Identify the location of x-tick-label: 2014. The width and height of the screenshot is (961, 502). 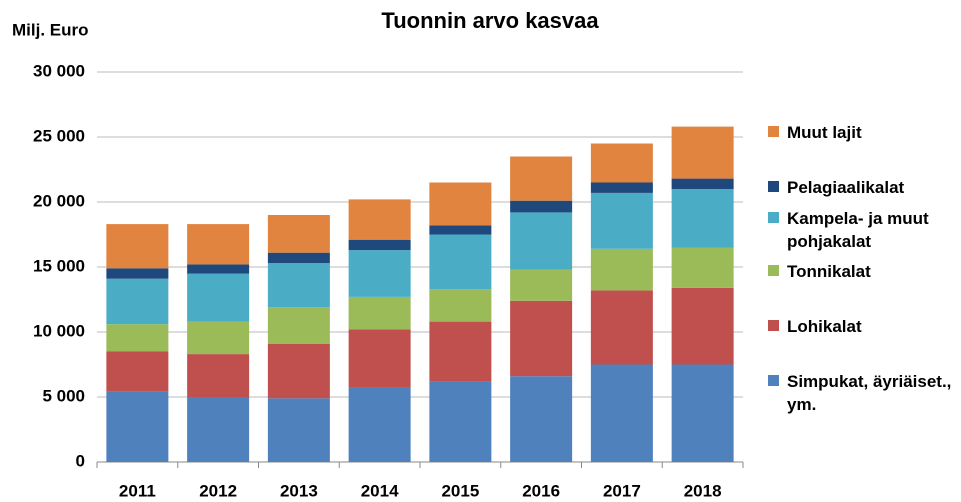
(380, 490).